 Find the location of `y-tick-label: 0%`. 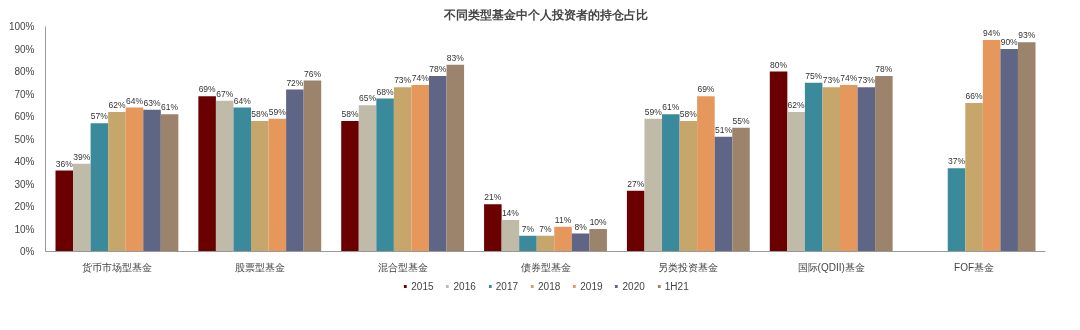

y-tick-label: 0% is located at coordinates (27, 251).